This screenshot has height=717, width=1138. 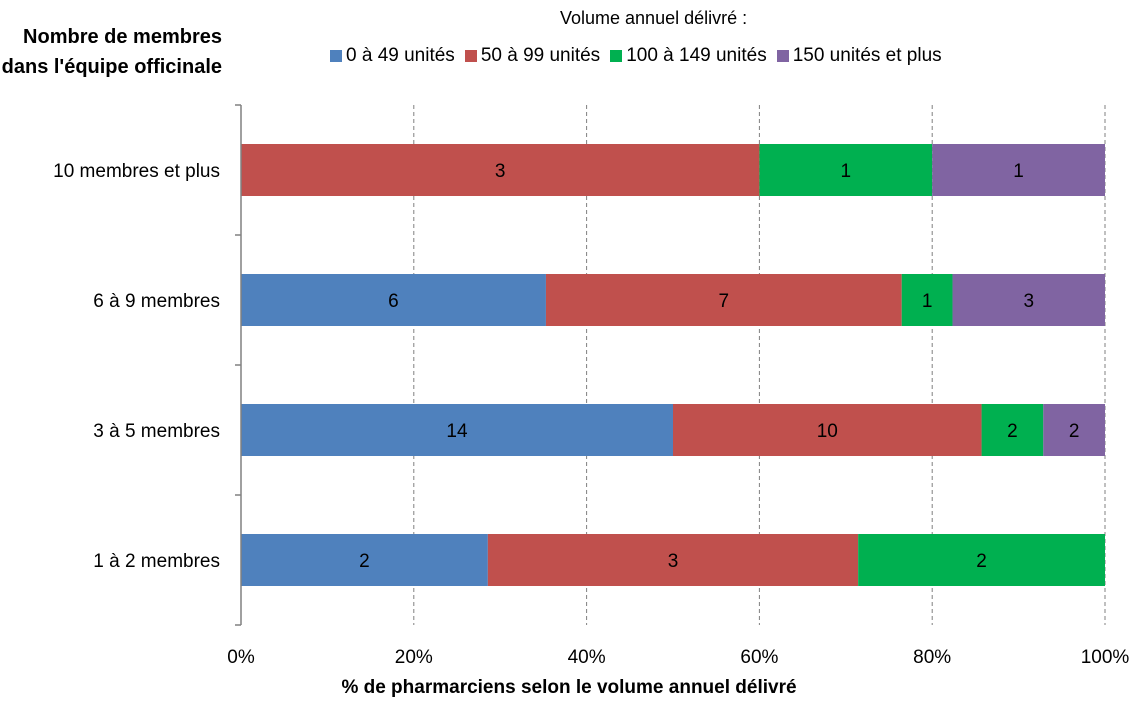 I want to click on data-label-2-0: 14, so click(x=457, y=431).